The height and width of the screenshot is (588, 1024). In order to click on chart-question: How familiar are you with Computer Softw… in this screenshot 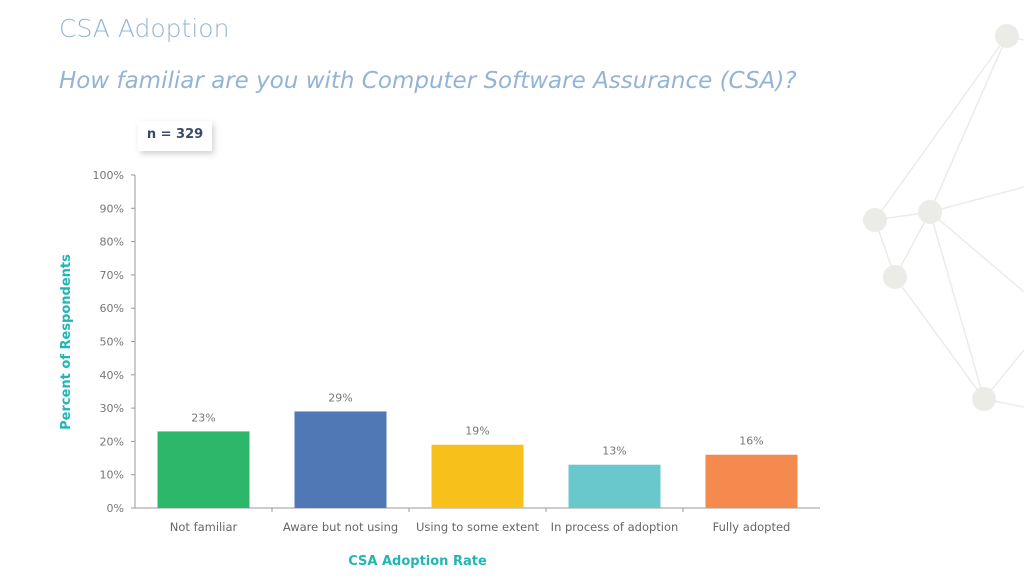, I will do `click(428, 81)`.